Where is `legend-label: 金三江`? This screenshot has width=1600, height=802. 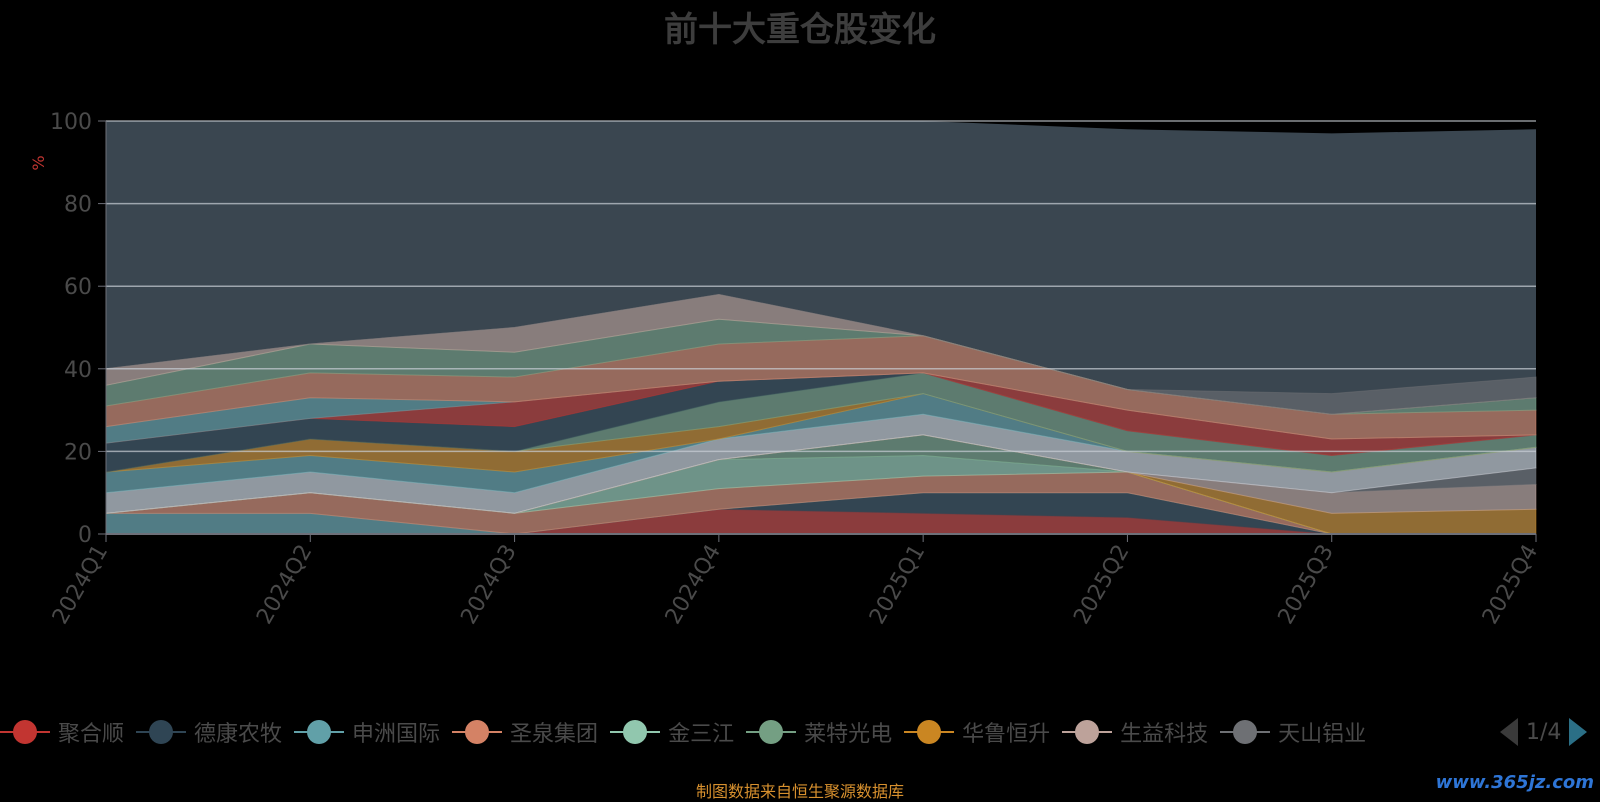 legend-label: 金三江 is located at coordinates (701, 734).